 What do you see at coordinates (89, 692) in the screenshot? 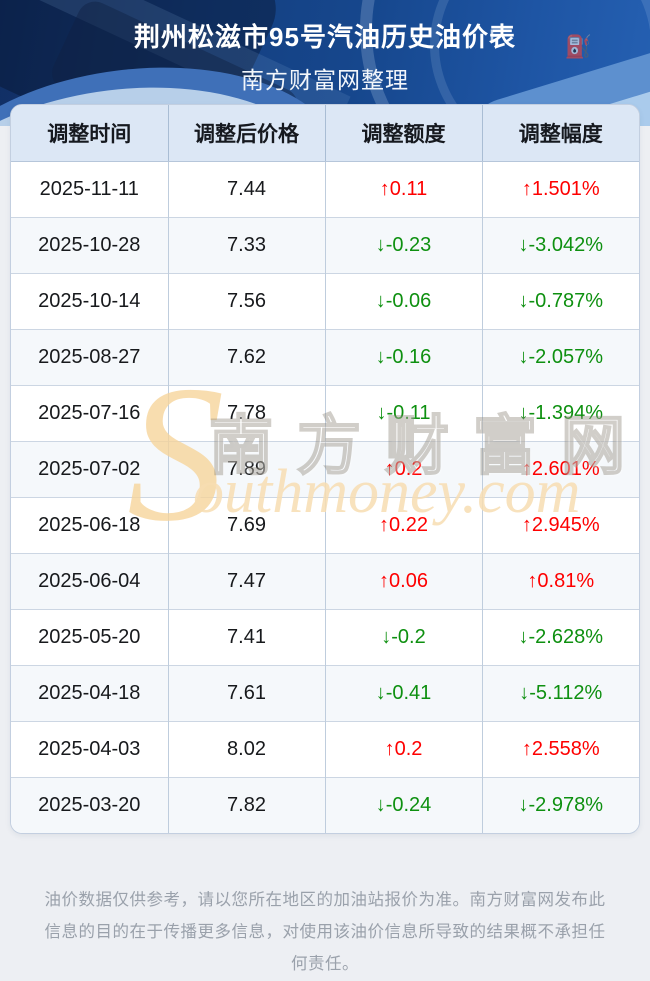
I see `cell-adjust-date: 2025-04-18` at bounding box center [89, 692].